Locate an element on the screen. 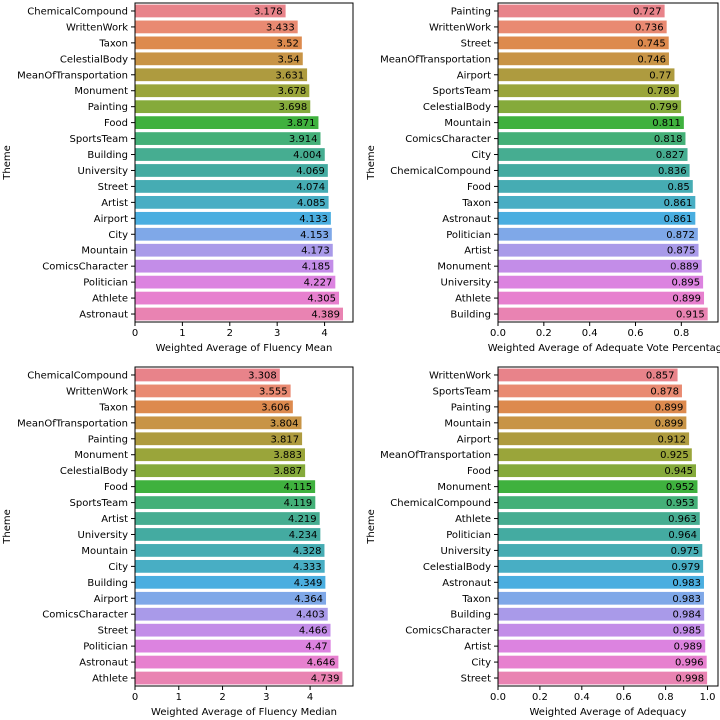 The height and width of the screenshot is (720, 720). data-label: 0.963 is located at coordinates (682, 519).